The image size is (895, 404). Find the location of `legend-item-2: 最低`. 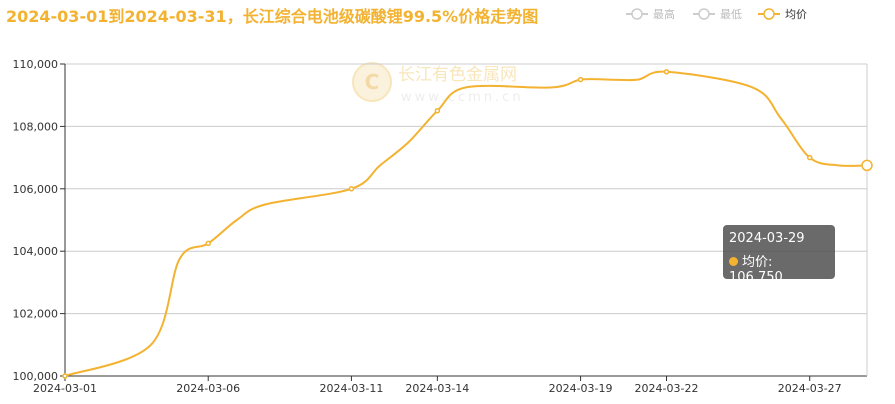

legend-item-2: 最低 is located at coordinates (717, 14).